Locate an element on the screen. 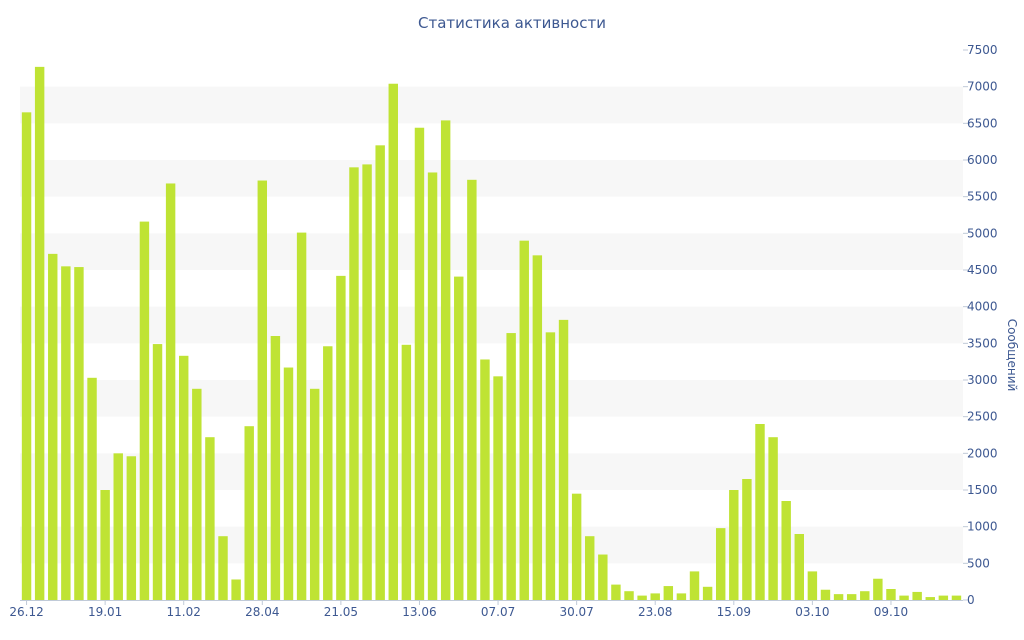  x-tick-label: 21.05 is located at coordinates (341, 612).